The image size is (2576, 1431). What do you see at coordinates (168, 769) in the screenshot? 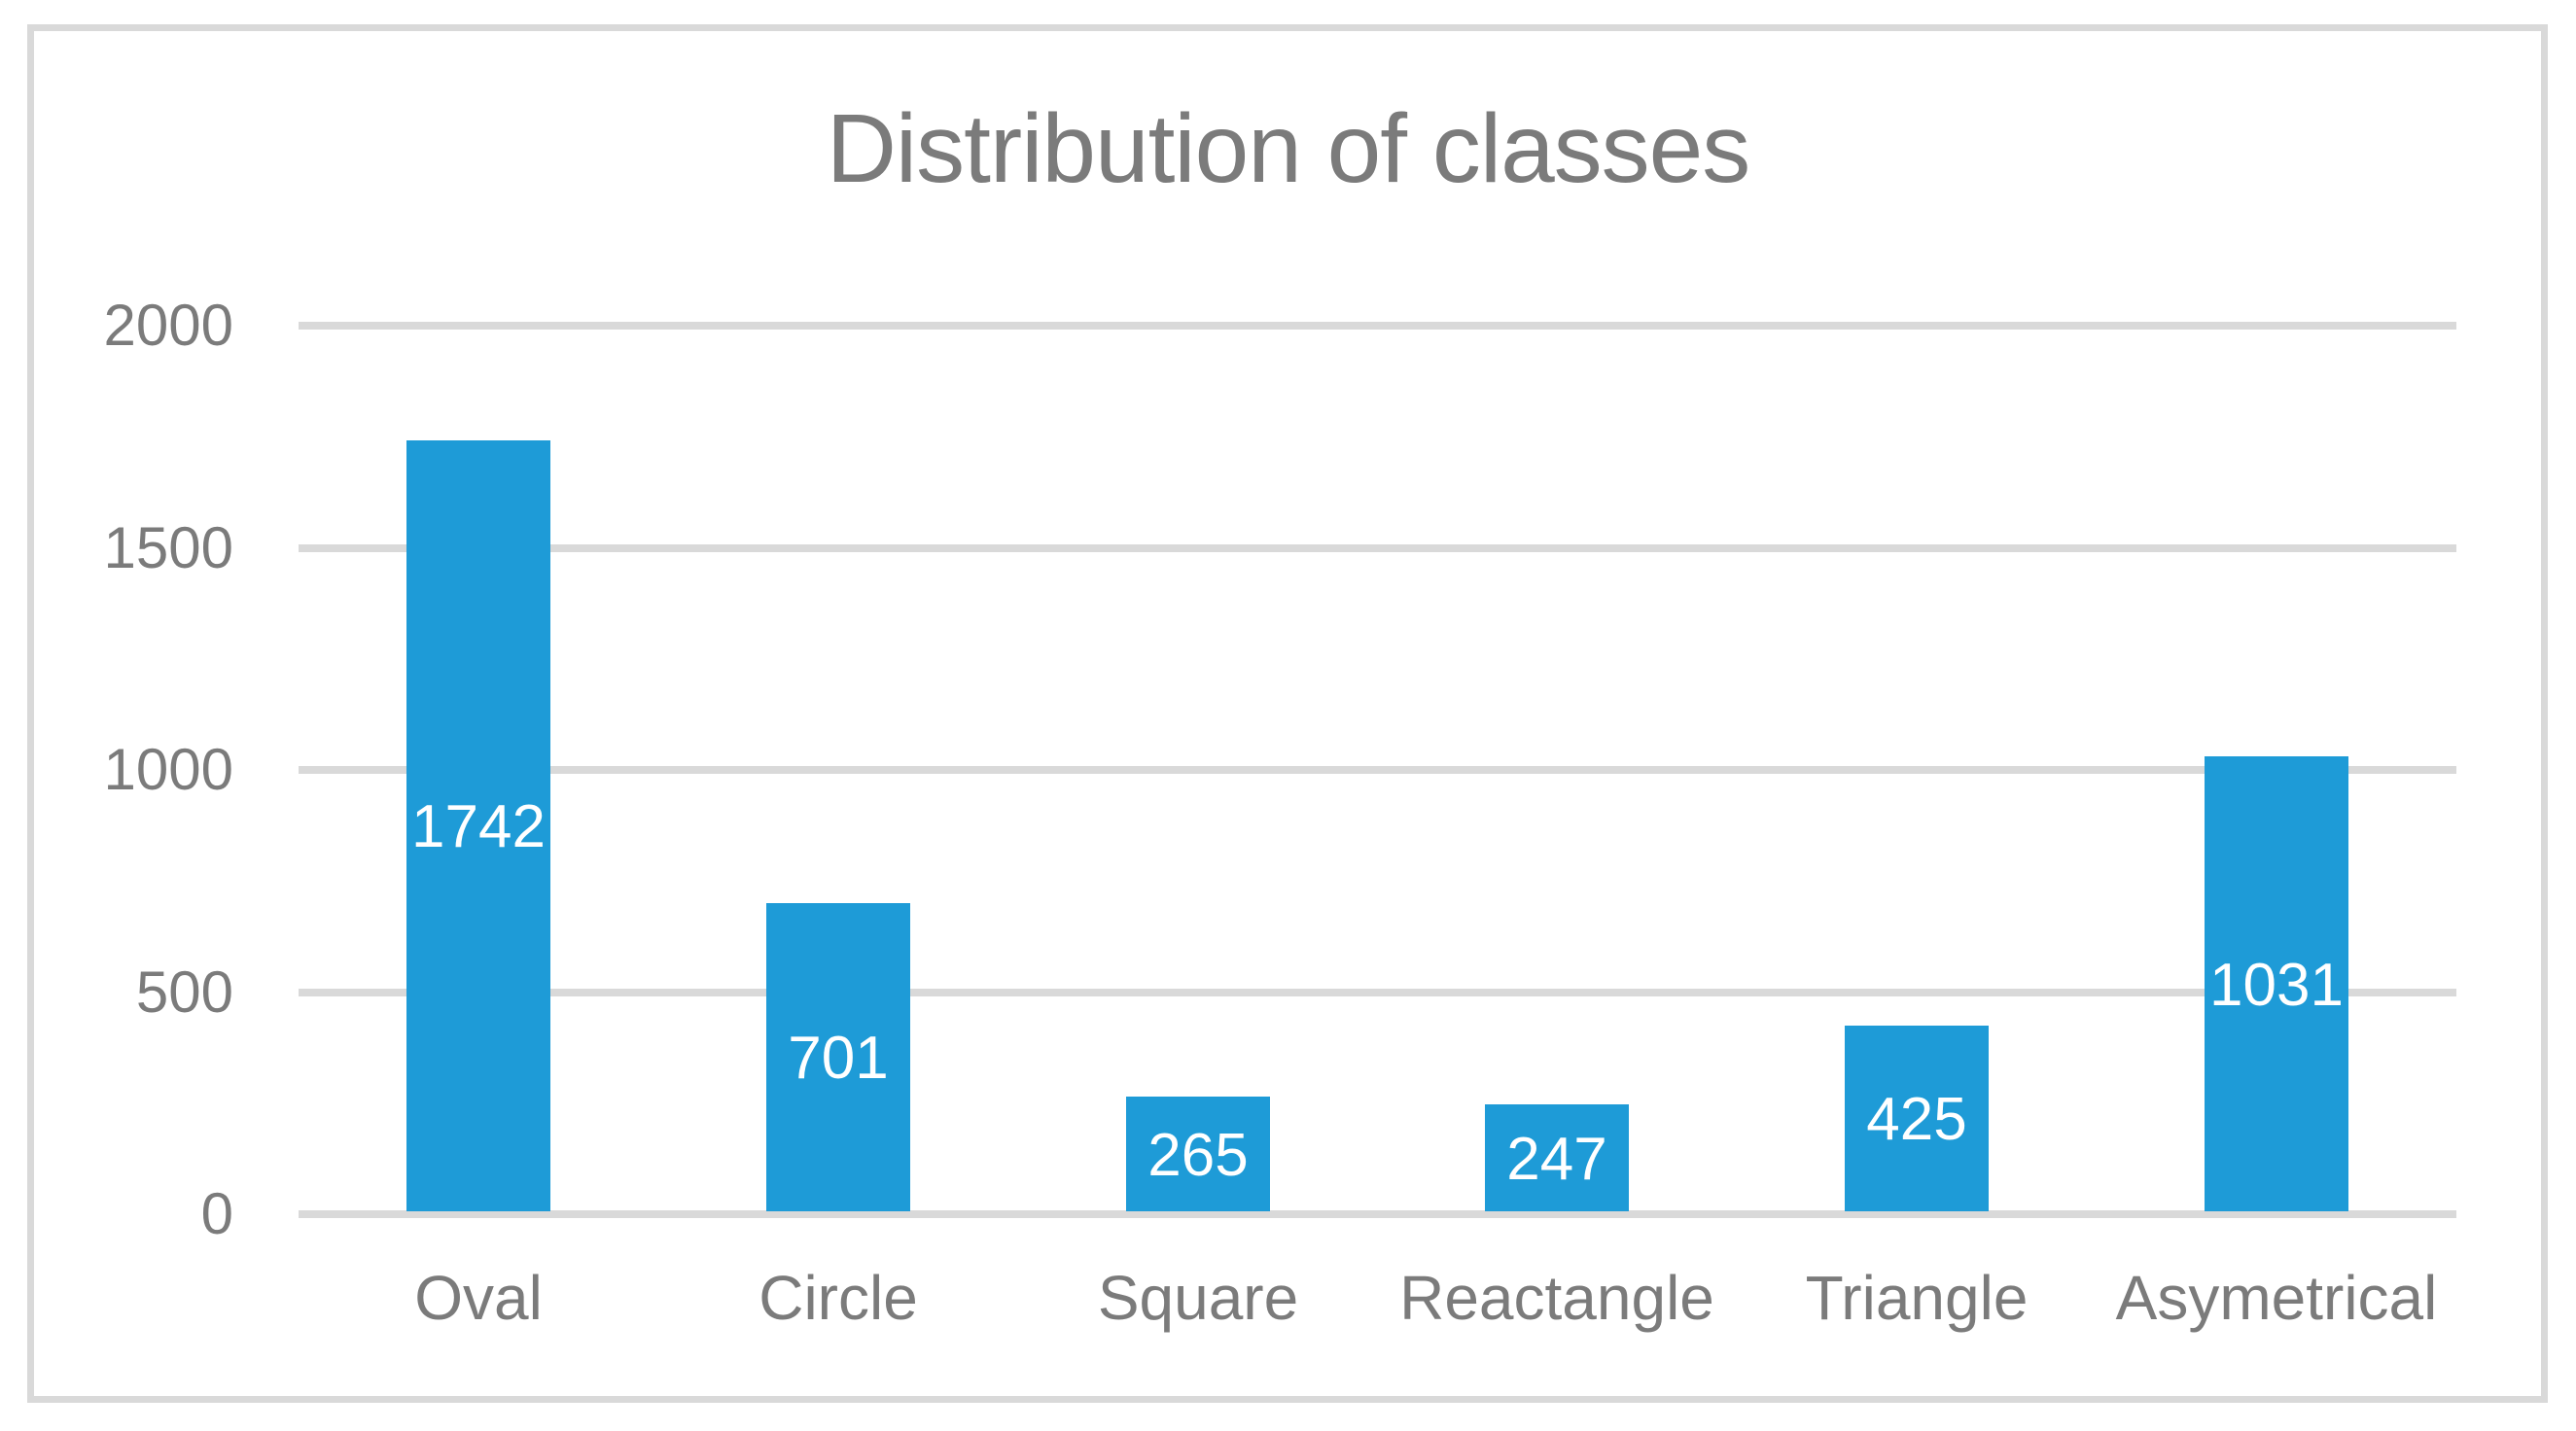
I see `y-axis-tick-label: 1000` at bounding box center [168, 769].